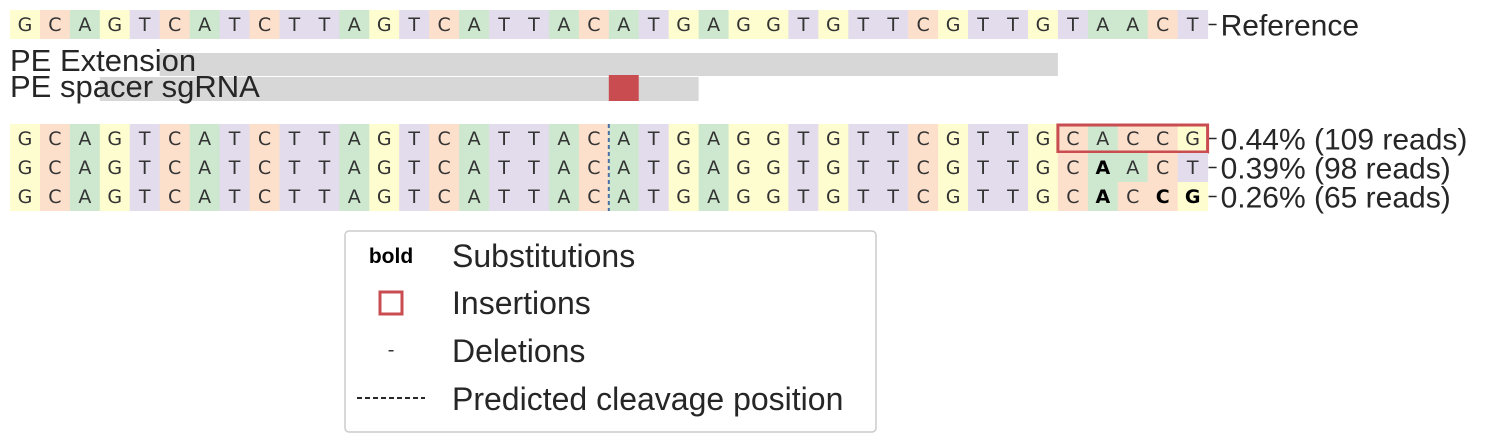 The image size is (1509, 441). Describe the element at coordinates (1336, 198) in the screenshot. I see `allele-3-label: 0.26% (65 reads)` at that location.